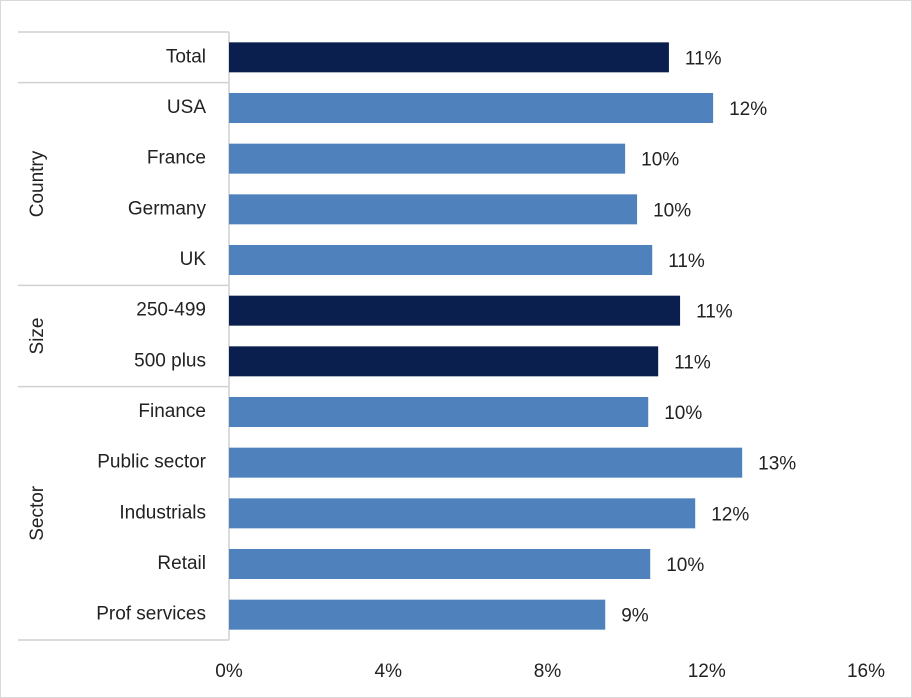  I want to click on x-tick-label: 0%, so click(229, 671).